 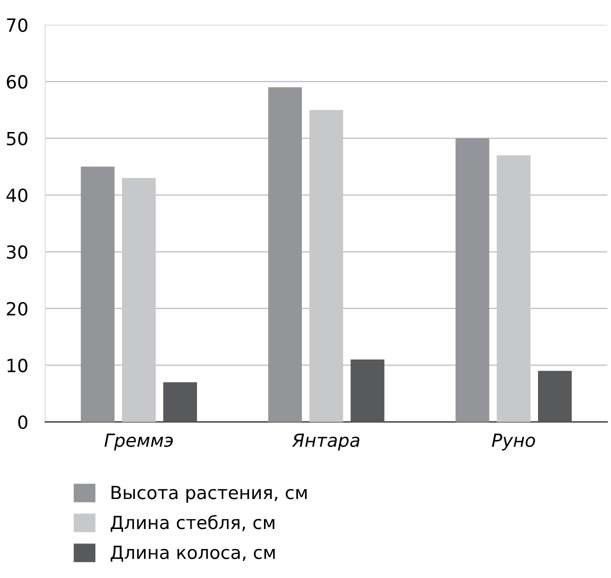 I want to click on x-tick-label: Греммэ, so click(x=138, y=442).